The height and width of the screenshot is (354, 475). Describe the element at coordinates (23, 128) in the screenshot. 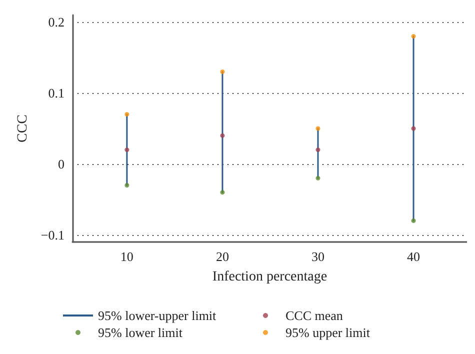

I see `y-axis-title: CCC` at that location.